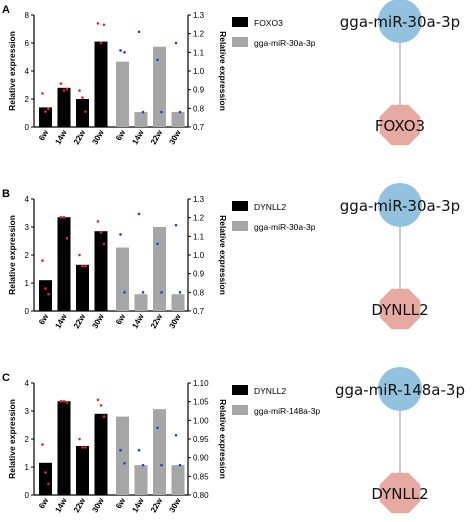  Describe the element at coordinates (27, 283) in the screenshot. I see `left-tick-label: 1` at that location.